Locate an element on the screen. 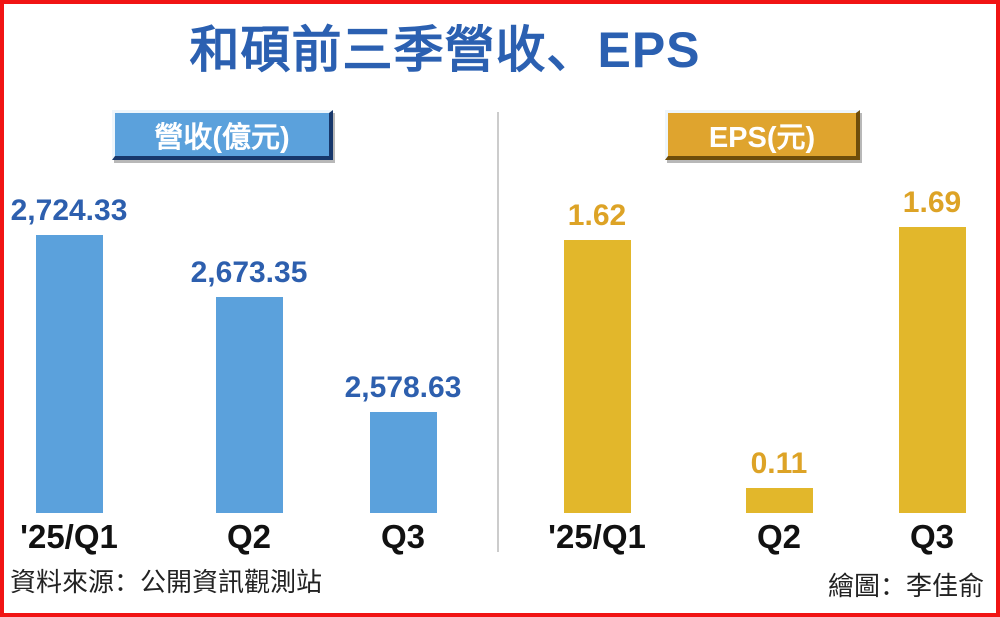 The width and height of the screenshot is (1000, 617). eps-value-3: 1.69 is located at coordinates (932, 202).